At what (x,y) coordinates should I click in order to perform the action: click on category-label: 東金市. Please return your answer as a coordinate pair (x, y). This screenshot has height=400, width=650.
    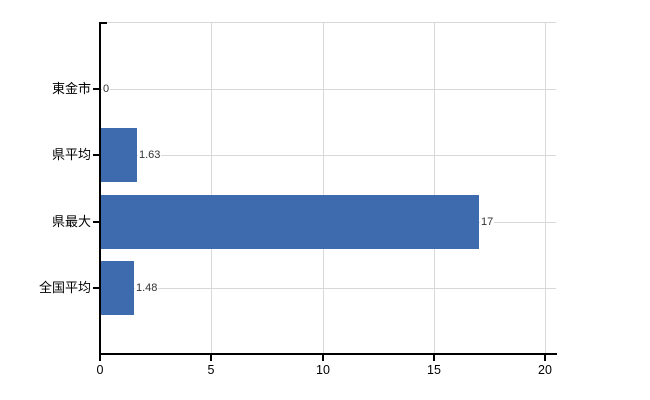
    Looking at the image, I should click on (71, 88).